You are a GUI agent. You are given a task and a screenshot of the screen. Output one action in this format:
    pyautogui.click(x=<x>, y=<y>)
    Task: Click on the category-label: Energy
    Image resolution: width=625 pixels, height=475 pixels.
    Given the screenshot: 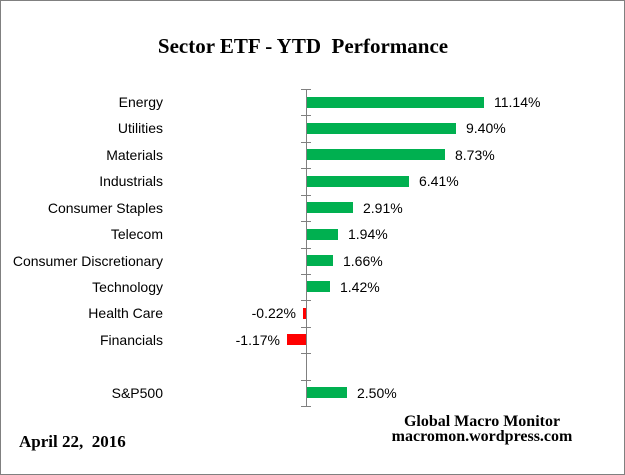 What is the action you would take?
    pyautogui.click(x=140, y=102)
    